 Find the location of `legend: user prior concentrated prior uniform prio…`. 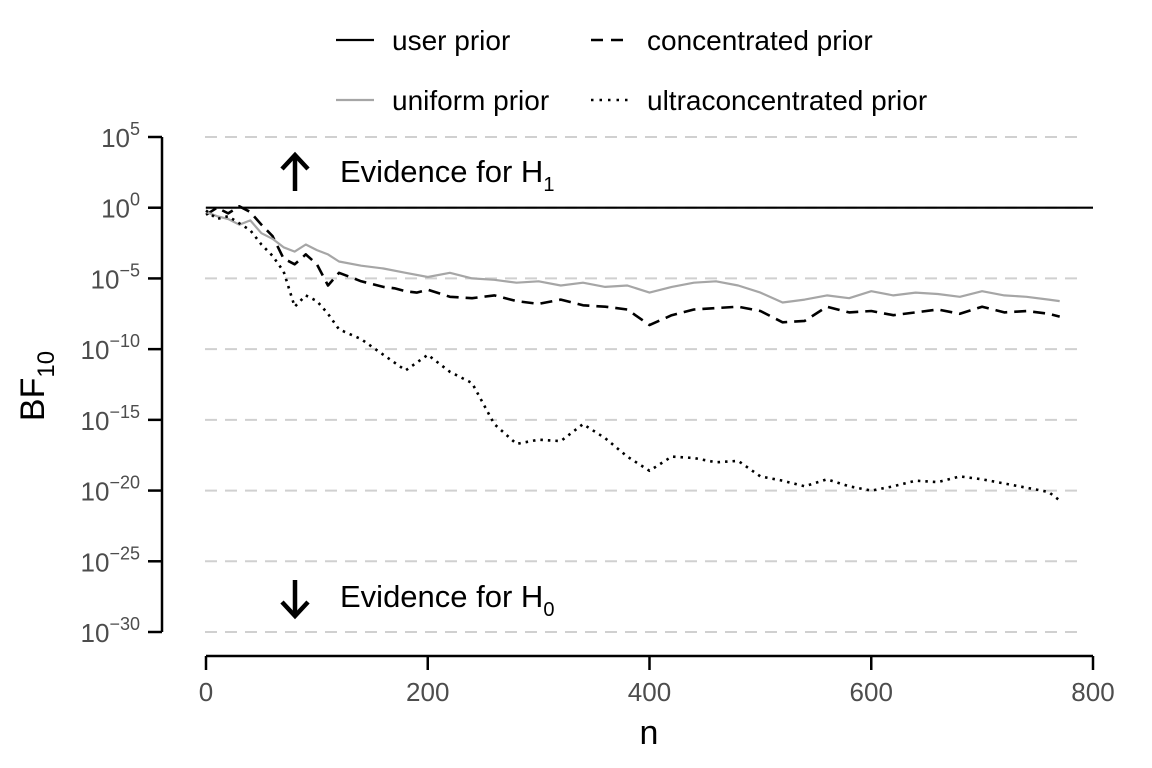

legend: user prior concentrated prior uniform prio… is located at coordinates (631, 70).